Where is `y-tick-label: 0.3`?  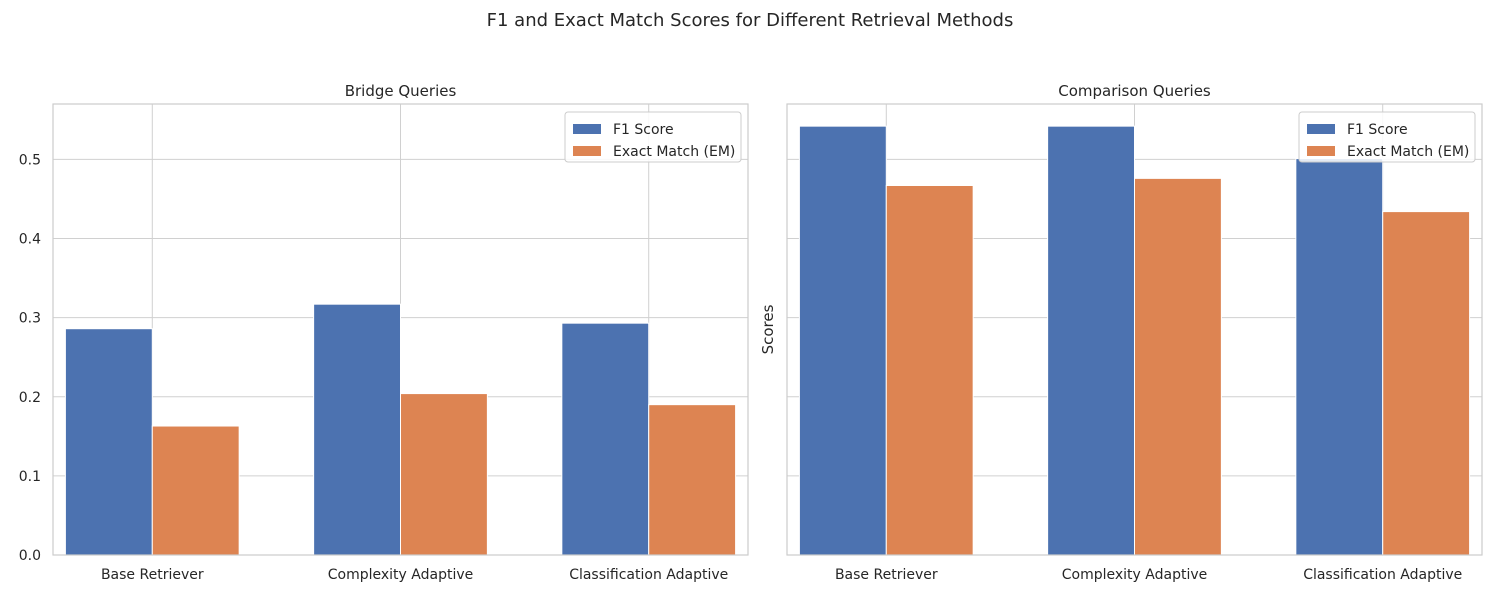 y-tick-label: 0.3 is located at coordinates (30, 319).